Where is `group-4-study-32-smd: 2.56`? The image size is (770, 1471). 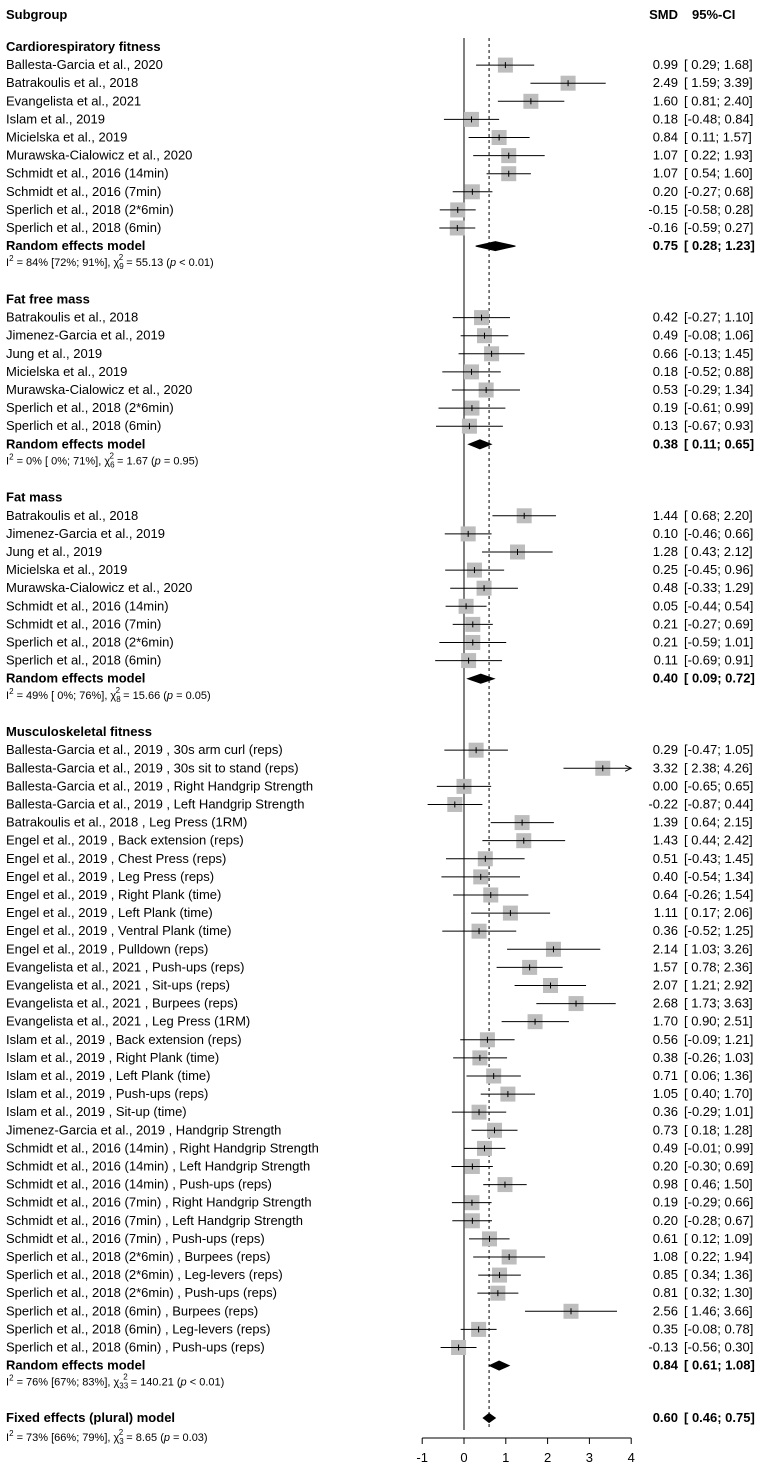 group-4-study-32-smd: 2.56 is located at coordinates (665, 1310).